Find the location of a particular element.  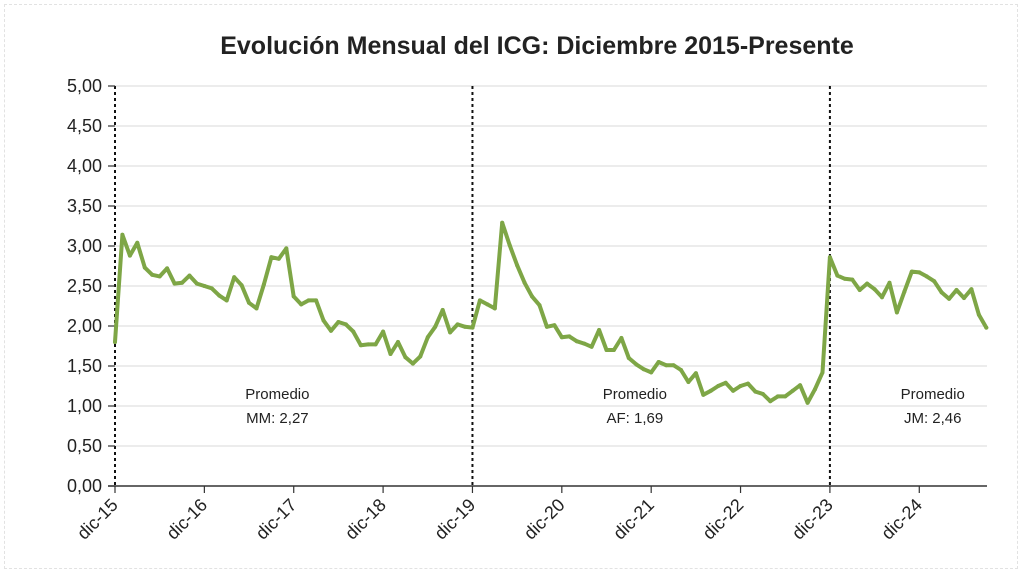

y-tick-label: 0,50 is located at coordinates (84, 446).